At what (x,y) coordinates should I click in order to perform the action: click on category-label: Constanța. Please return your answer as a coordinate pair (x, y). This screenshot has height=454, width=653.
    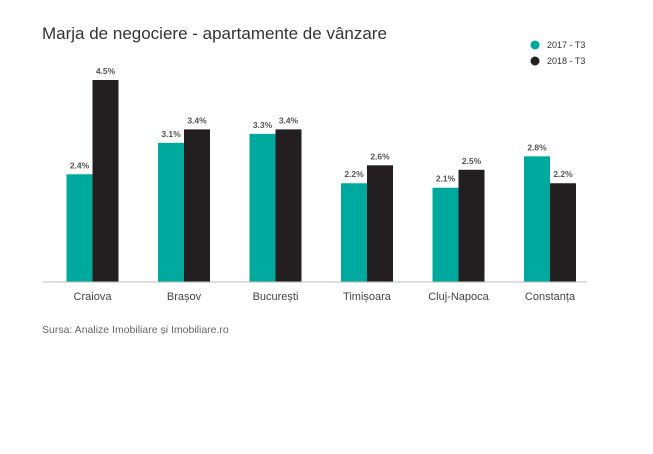
    Looking at the image, I should click on (550, 297).